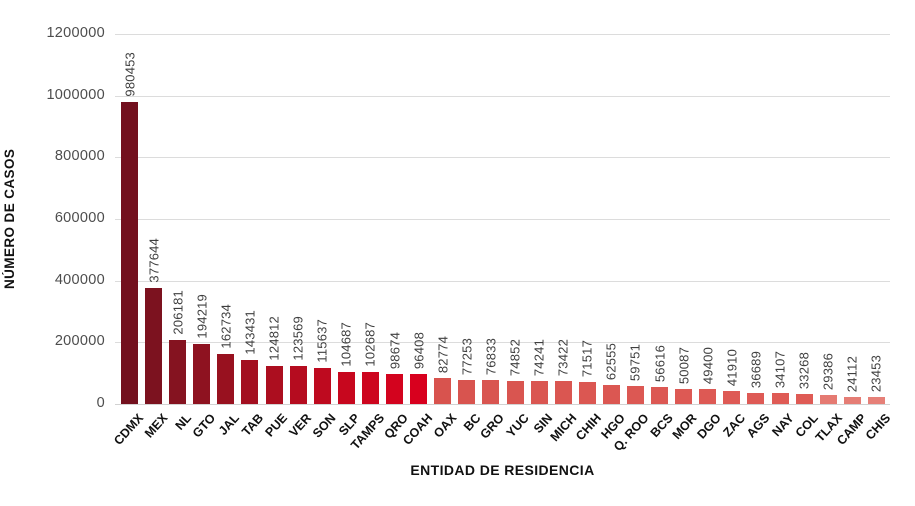 The width and height of the screenshot is (915, 506). What do you see at coordinates (395, 238) in the screenshot?
I see `bar-cell-qro: 98674 QRO` at bounding box center [395, 238].